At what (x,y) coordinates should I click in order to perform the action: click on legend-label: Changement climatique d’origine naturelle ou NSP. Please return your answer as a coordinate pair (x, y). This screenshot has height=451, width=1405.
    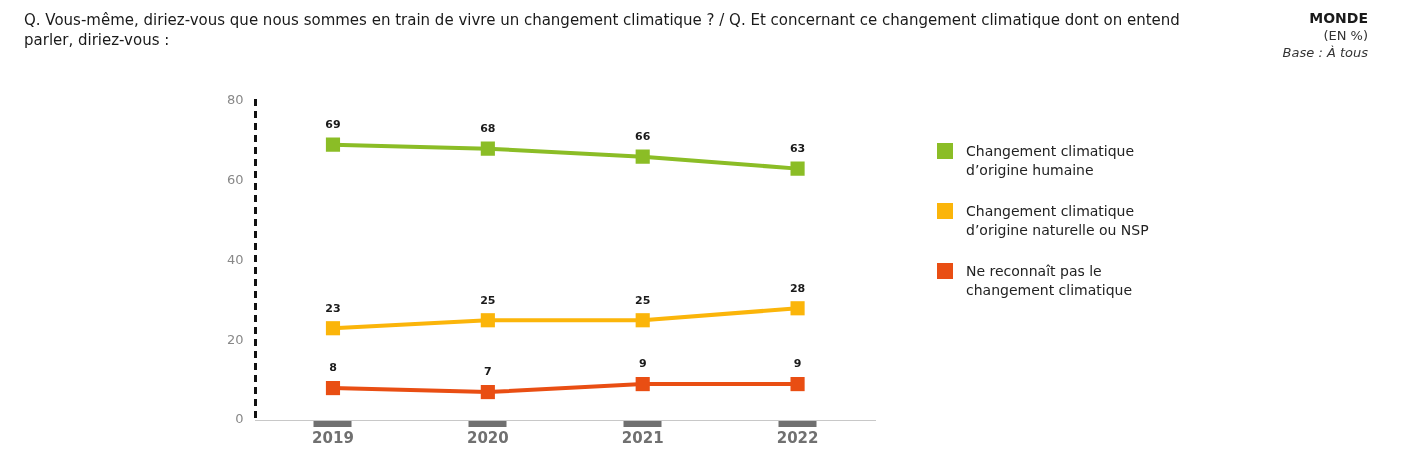
    Looking at the image, I should click on (1058, 221).